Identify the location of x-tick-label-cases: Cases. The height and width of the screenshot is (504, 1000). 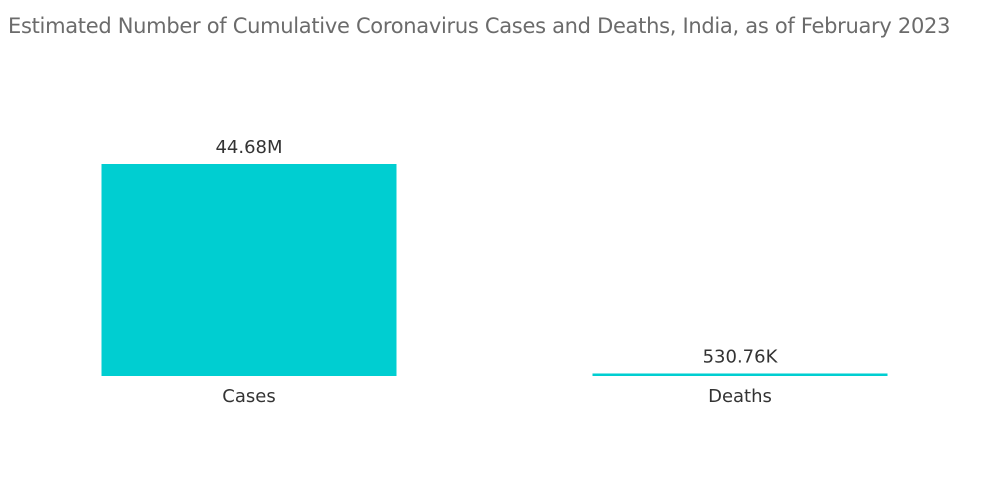
(248, 396).